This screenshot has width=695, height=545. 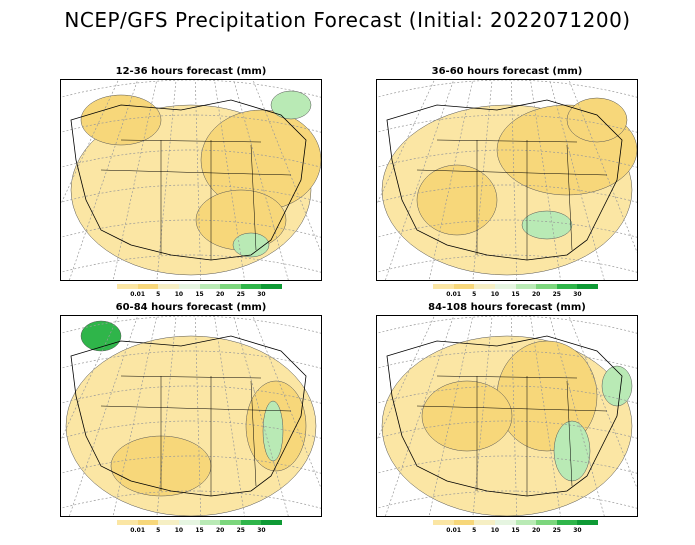 What do you see at coordinates (507, 71) in the screenshot?
I see `panel-title: 36-60 hours forecast (mm)` at bounding box center [507, 71].